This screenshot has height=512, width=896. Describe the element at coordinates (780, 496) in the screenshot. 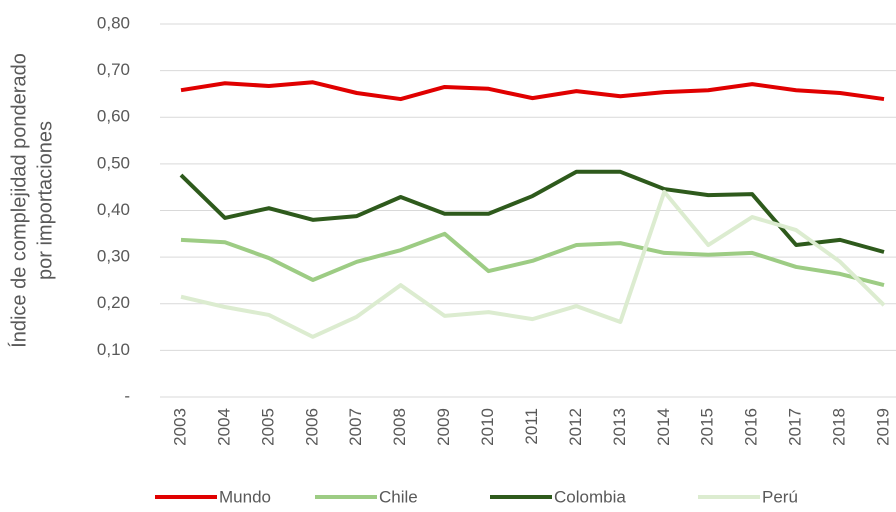

I see `legend-label: Perú` at that location.